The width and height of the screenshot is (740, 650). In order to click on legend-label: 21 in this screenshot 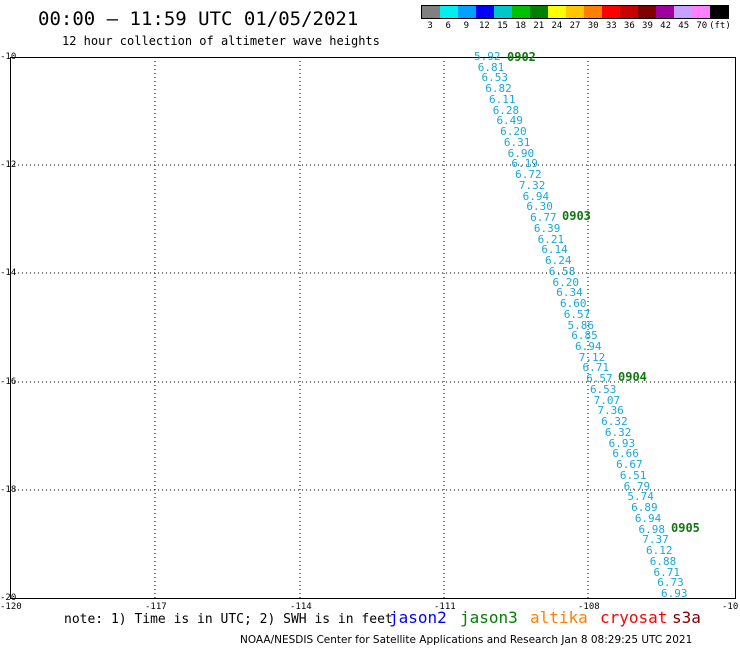, I will do `click(539, 26)`.